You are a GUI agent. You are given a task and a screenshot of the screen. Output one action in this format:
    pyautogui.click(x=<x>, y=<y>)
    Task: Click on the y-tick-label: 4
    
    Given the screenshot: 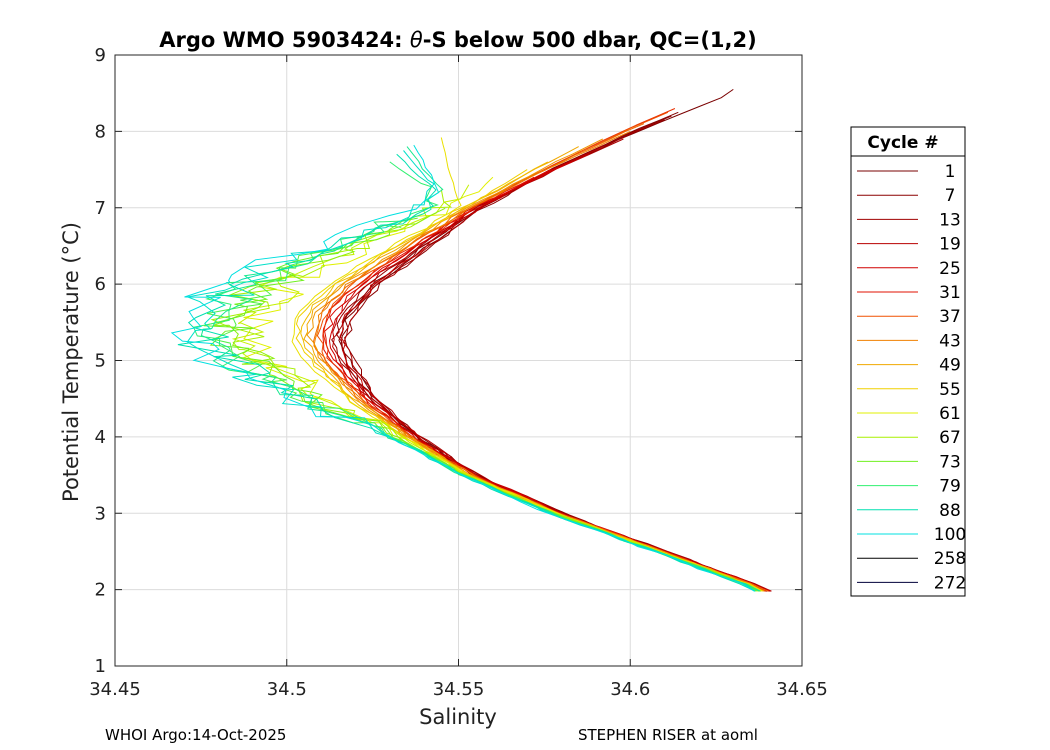 What is the action you would take?
    pyautogui.click(x=100, y=437)
    